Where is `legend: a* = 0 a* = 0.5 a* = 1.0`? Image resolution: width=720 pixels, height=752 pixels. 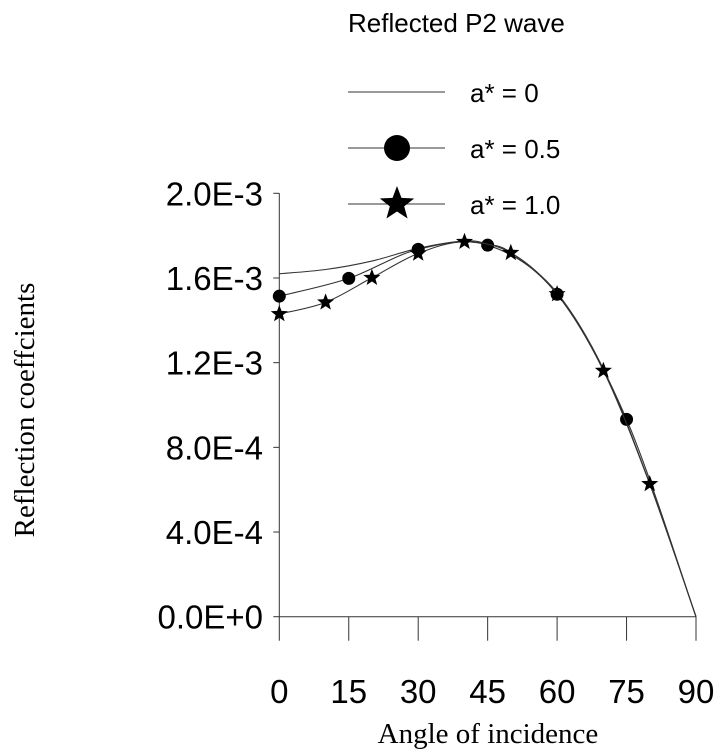
legend: a* = 0 a* = 0.5 a* = 1.0 is located at coordinates (454, 149).